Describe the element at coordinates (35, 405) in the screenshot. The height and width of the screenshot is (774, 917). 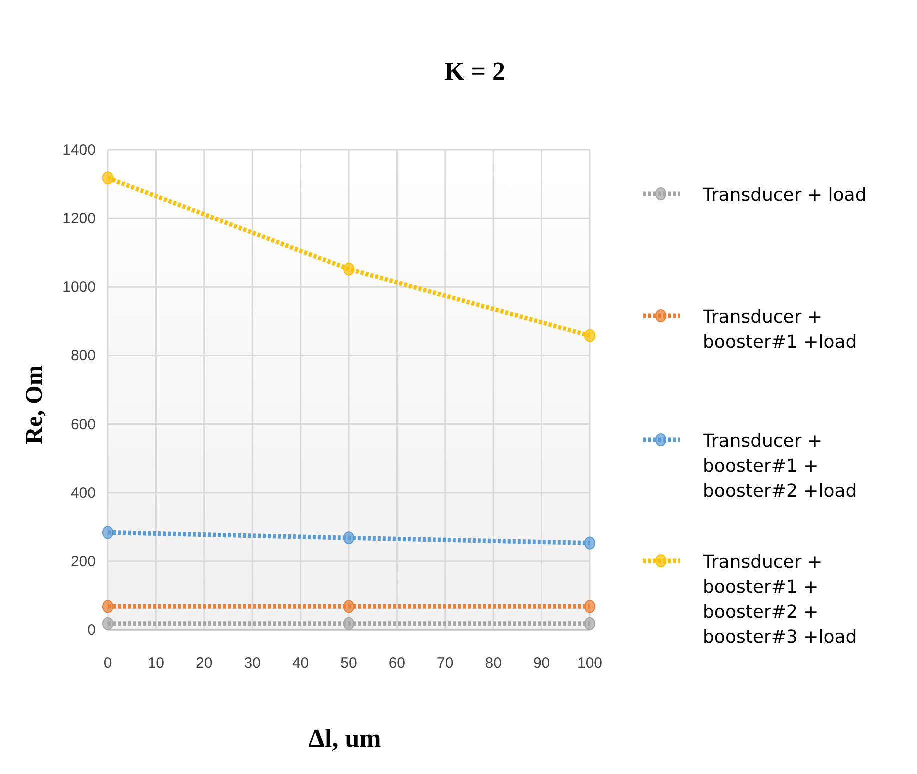
I see `y-axis-title: Re, Om` at that location.